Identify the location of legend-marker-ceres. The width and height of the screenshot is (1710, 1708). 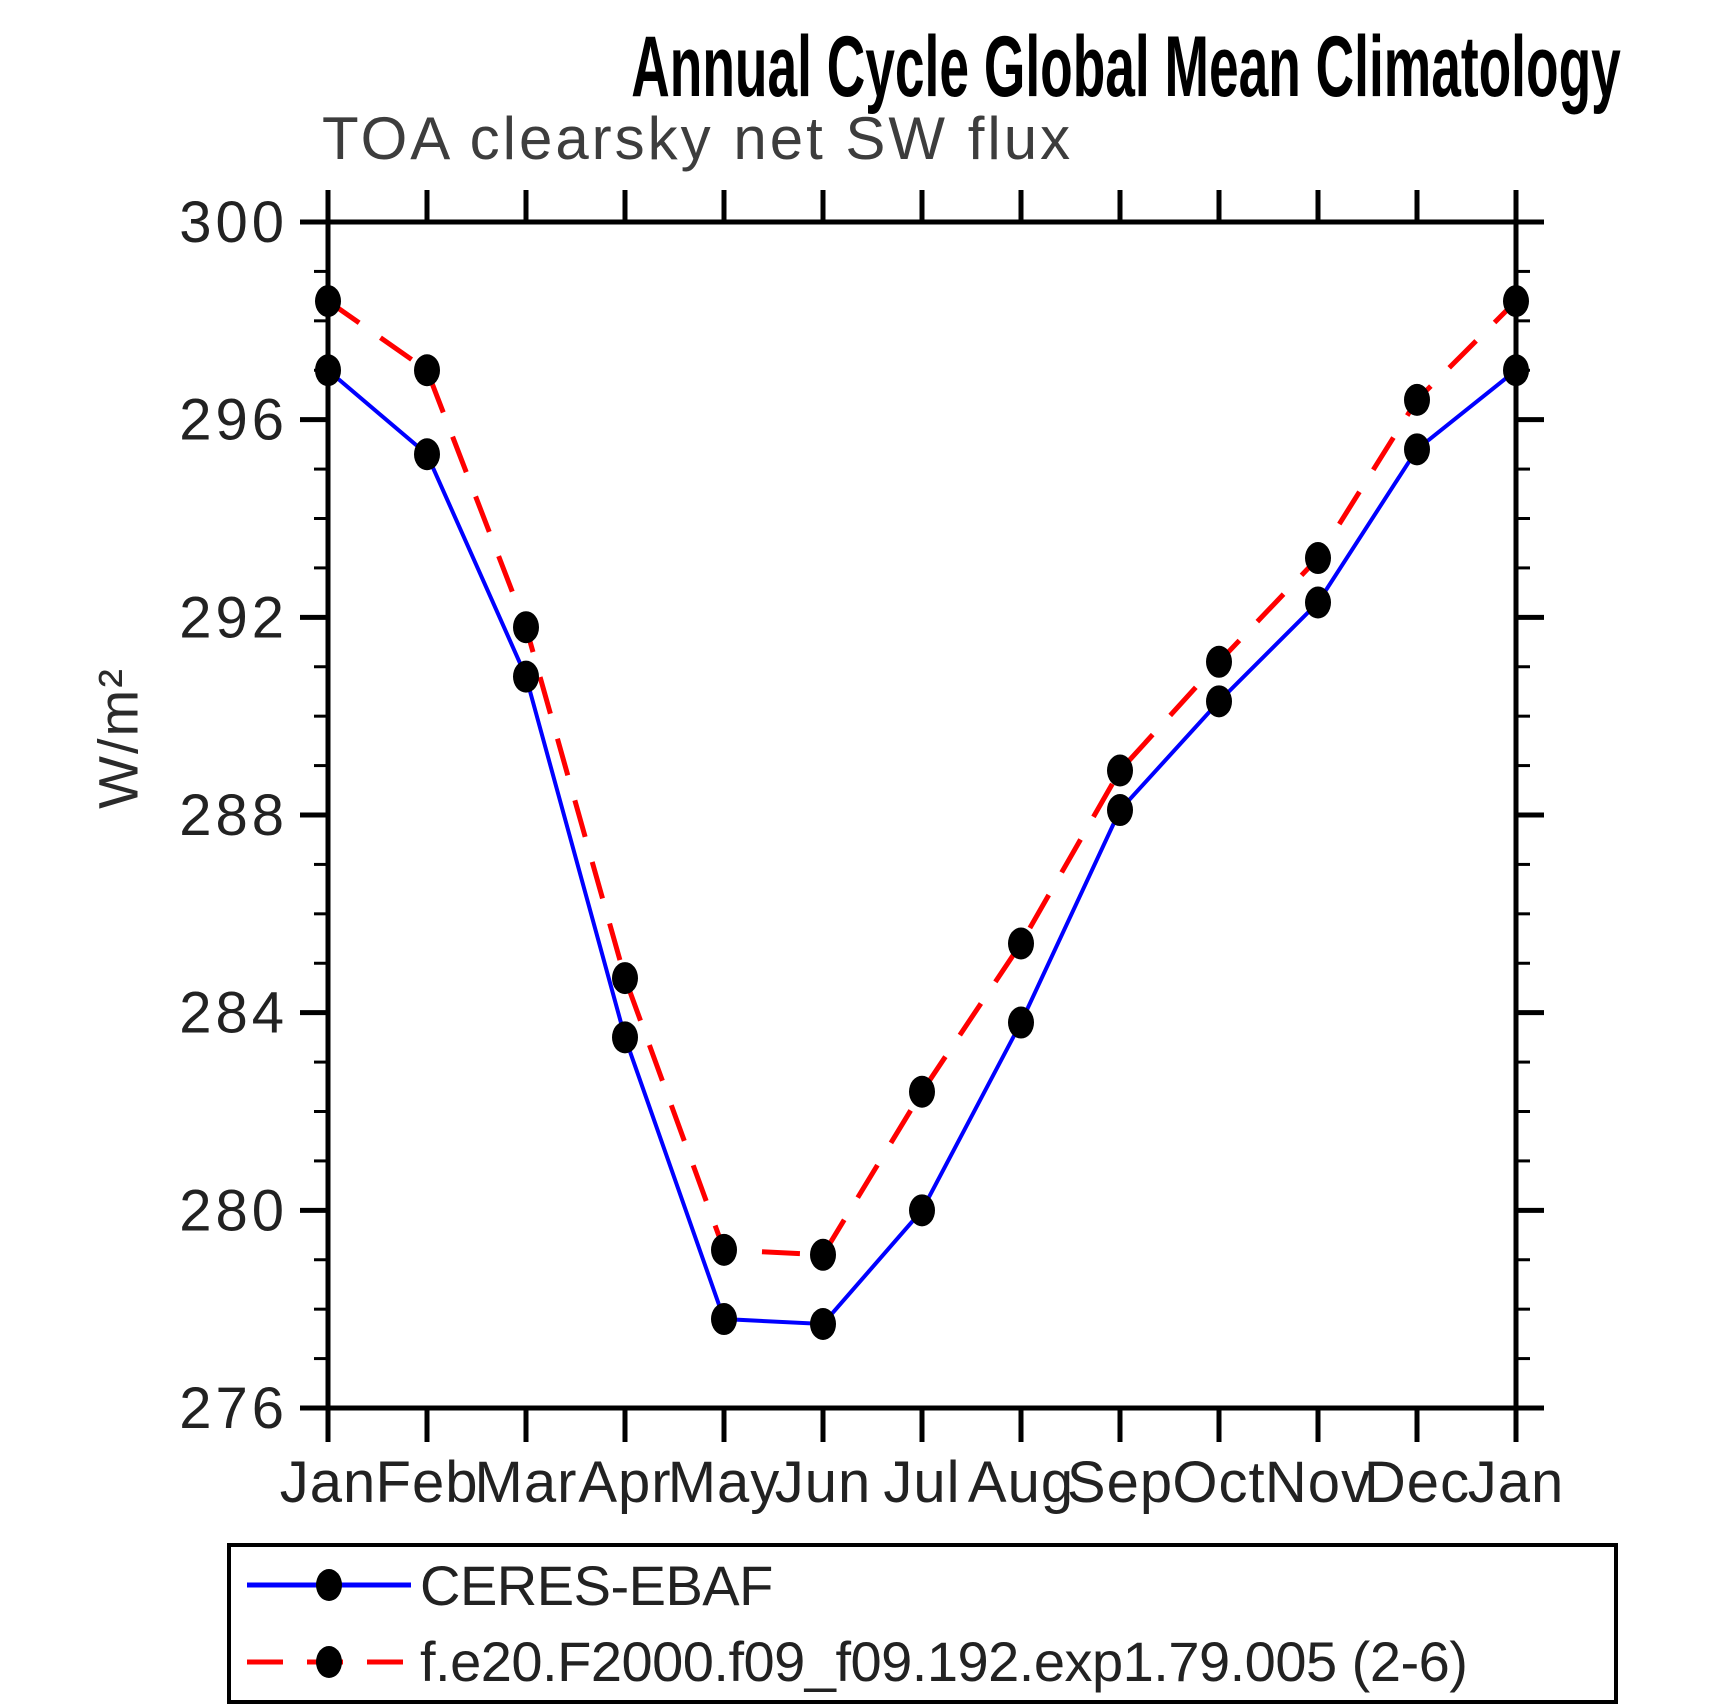
(329, 1585).